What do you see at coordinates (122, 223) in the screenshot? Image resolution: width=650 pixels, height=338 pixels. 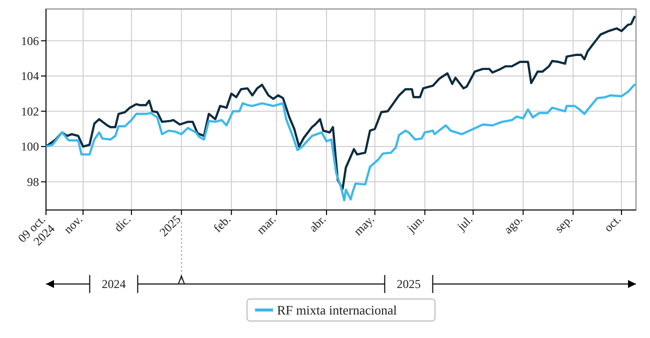 I see `x-tick-label: dic.` at bounding box center [122, 223].